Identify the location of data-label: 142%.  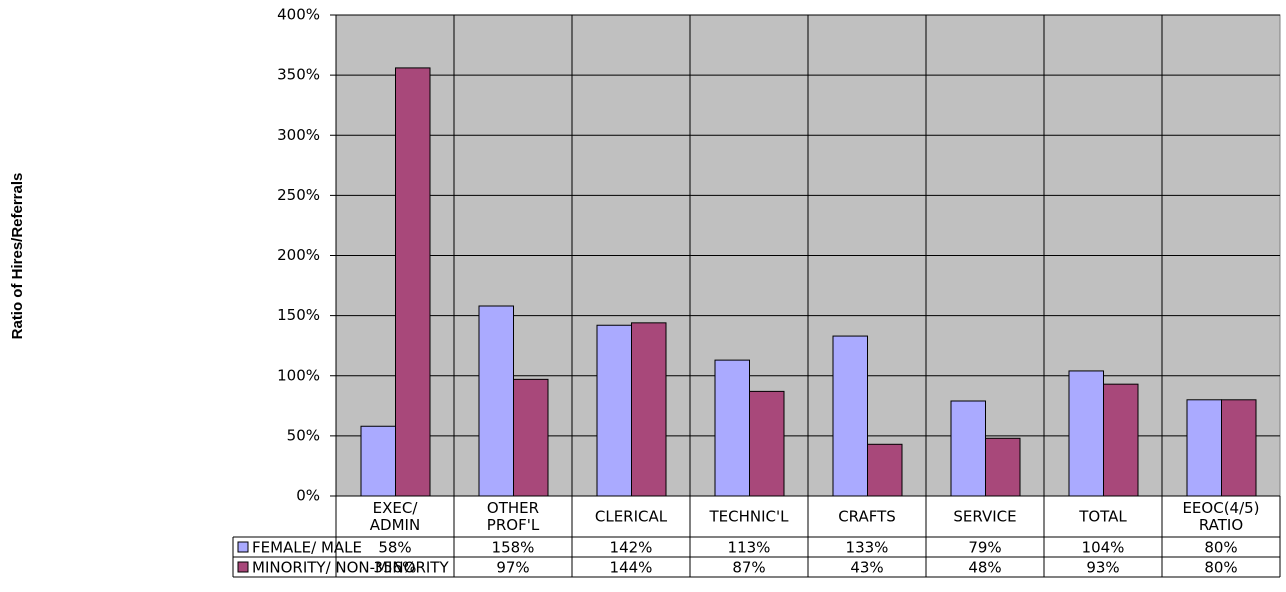
(631, 548).